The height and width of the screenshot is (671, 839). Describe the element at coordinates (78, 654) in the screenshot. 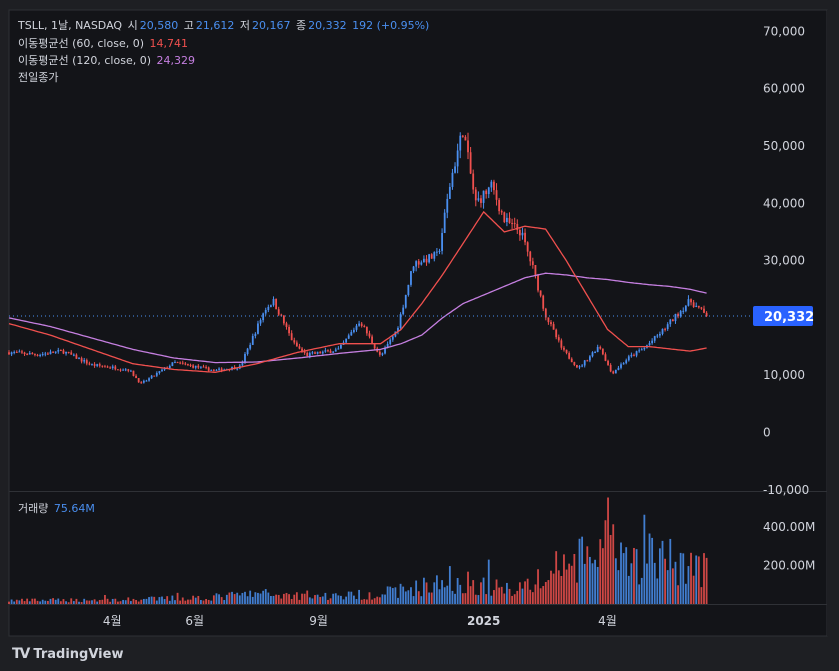

I see `tradingview-name: TradingView` at that location.